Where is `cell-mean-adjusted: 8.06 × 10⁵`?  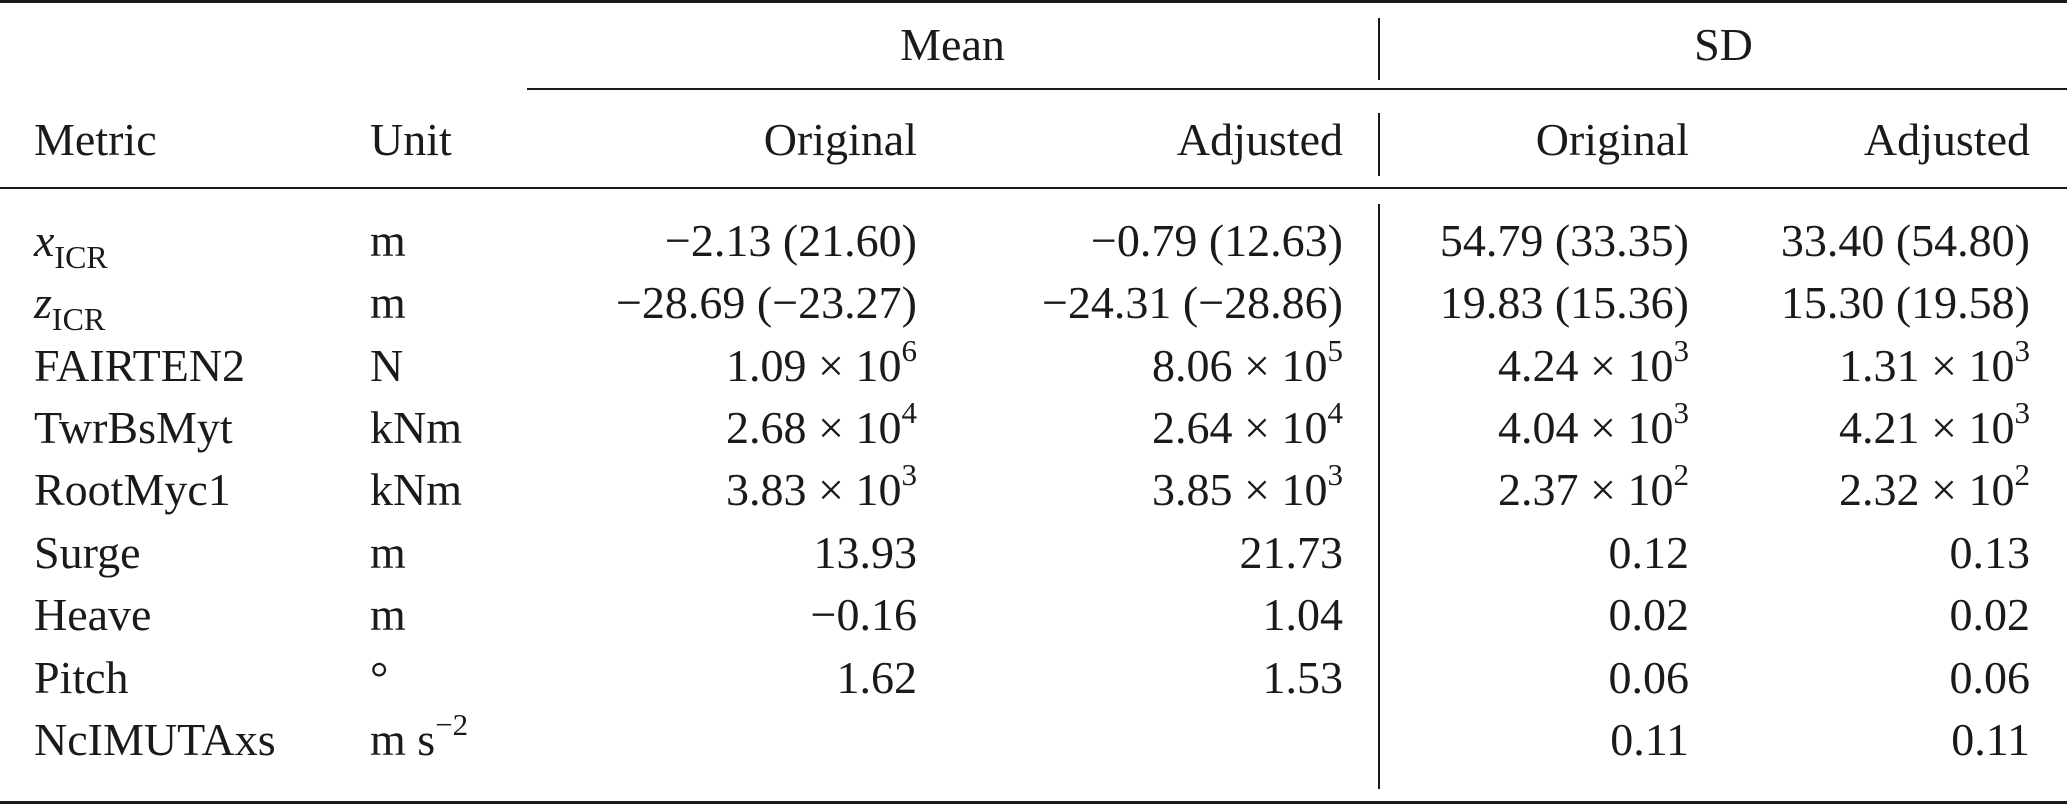
cell-mean-adjusted: 8.06 × 10⁵ is located at coordinates (1247, 362).